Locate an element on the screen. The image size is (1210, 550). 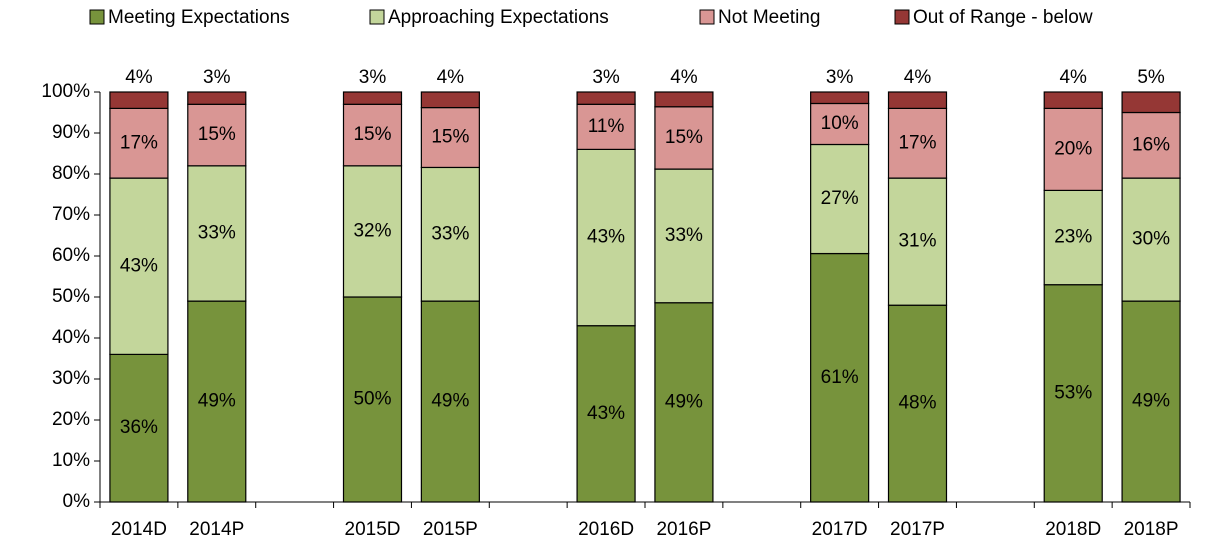
x-tick-label: 2018D is located at coordinates (1073, 529).